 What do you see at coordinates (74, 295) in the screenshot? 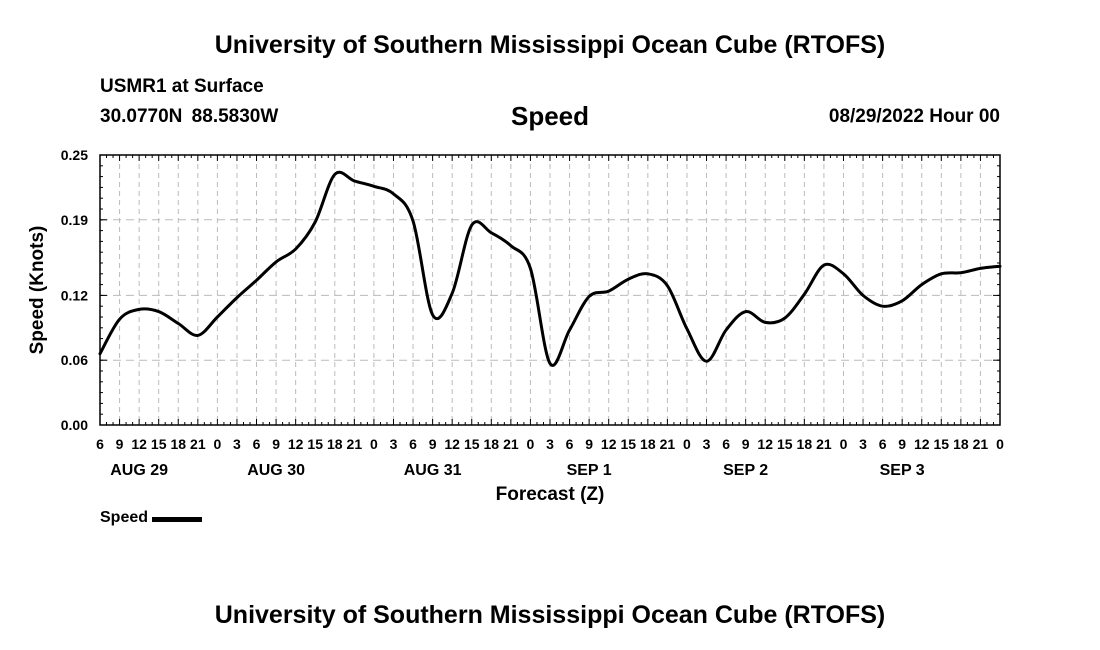
I see `y-tick-label: 0.12` at bounding box center [74, 295].